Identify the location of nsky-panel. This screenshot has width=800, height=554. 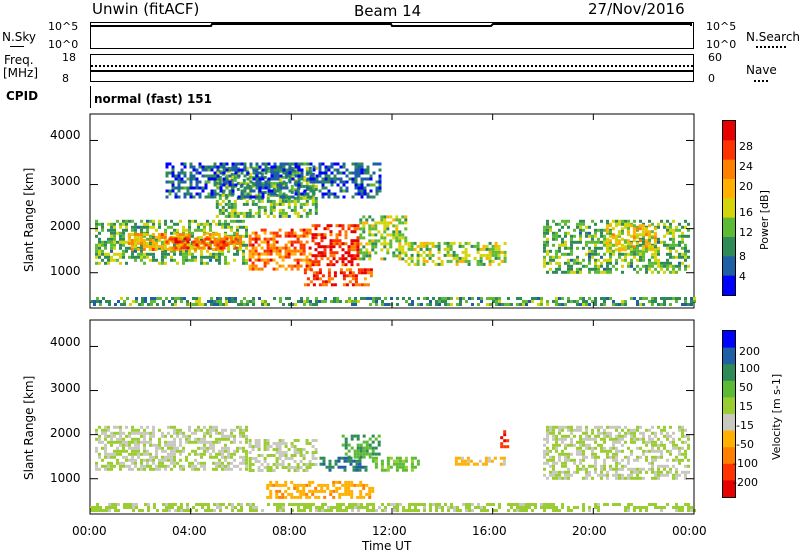
(392, 35).